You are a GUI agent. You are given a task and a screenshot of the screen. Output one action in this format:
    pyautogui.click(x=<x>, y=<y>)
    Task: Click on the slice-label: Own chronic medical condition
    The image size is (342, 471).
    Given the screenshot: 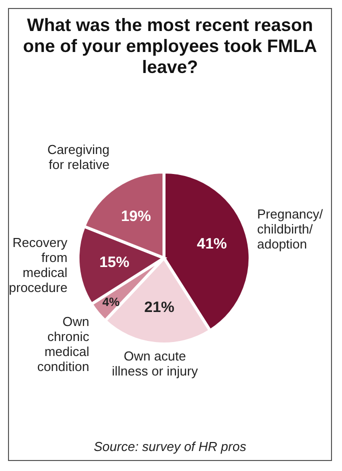 What is the action you would take?
    pyautogui.click(x=63, y=344)
    